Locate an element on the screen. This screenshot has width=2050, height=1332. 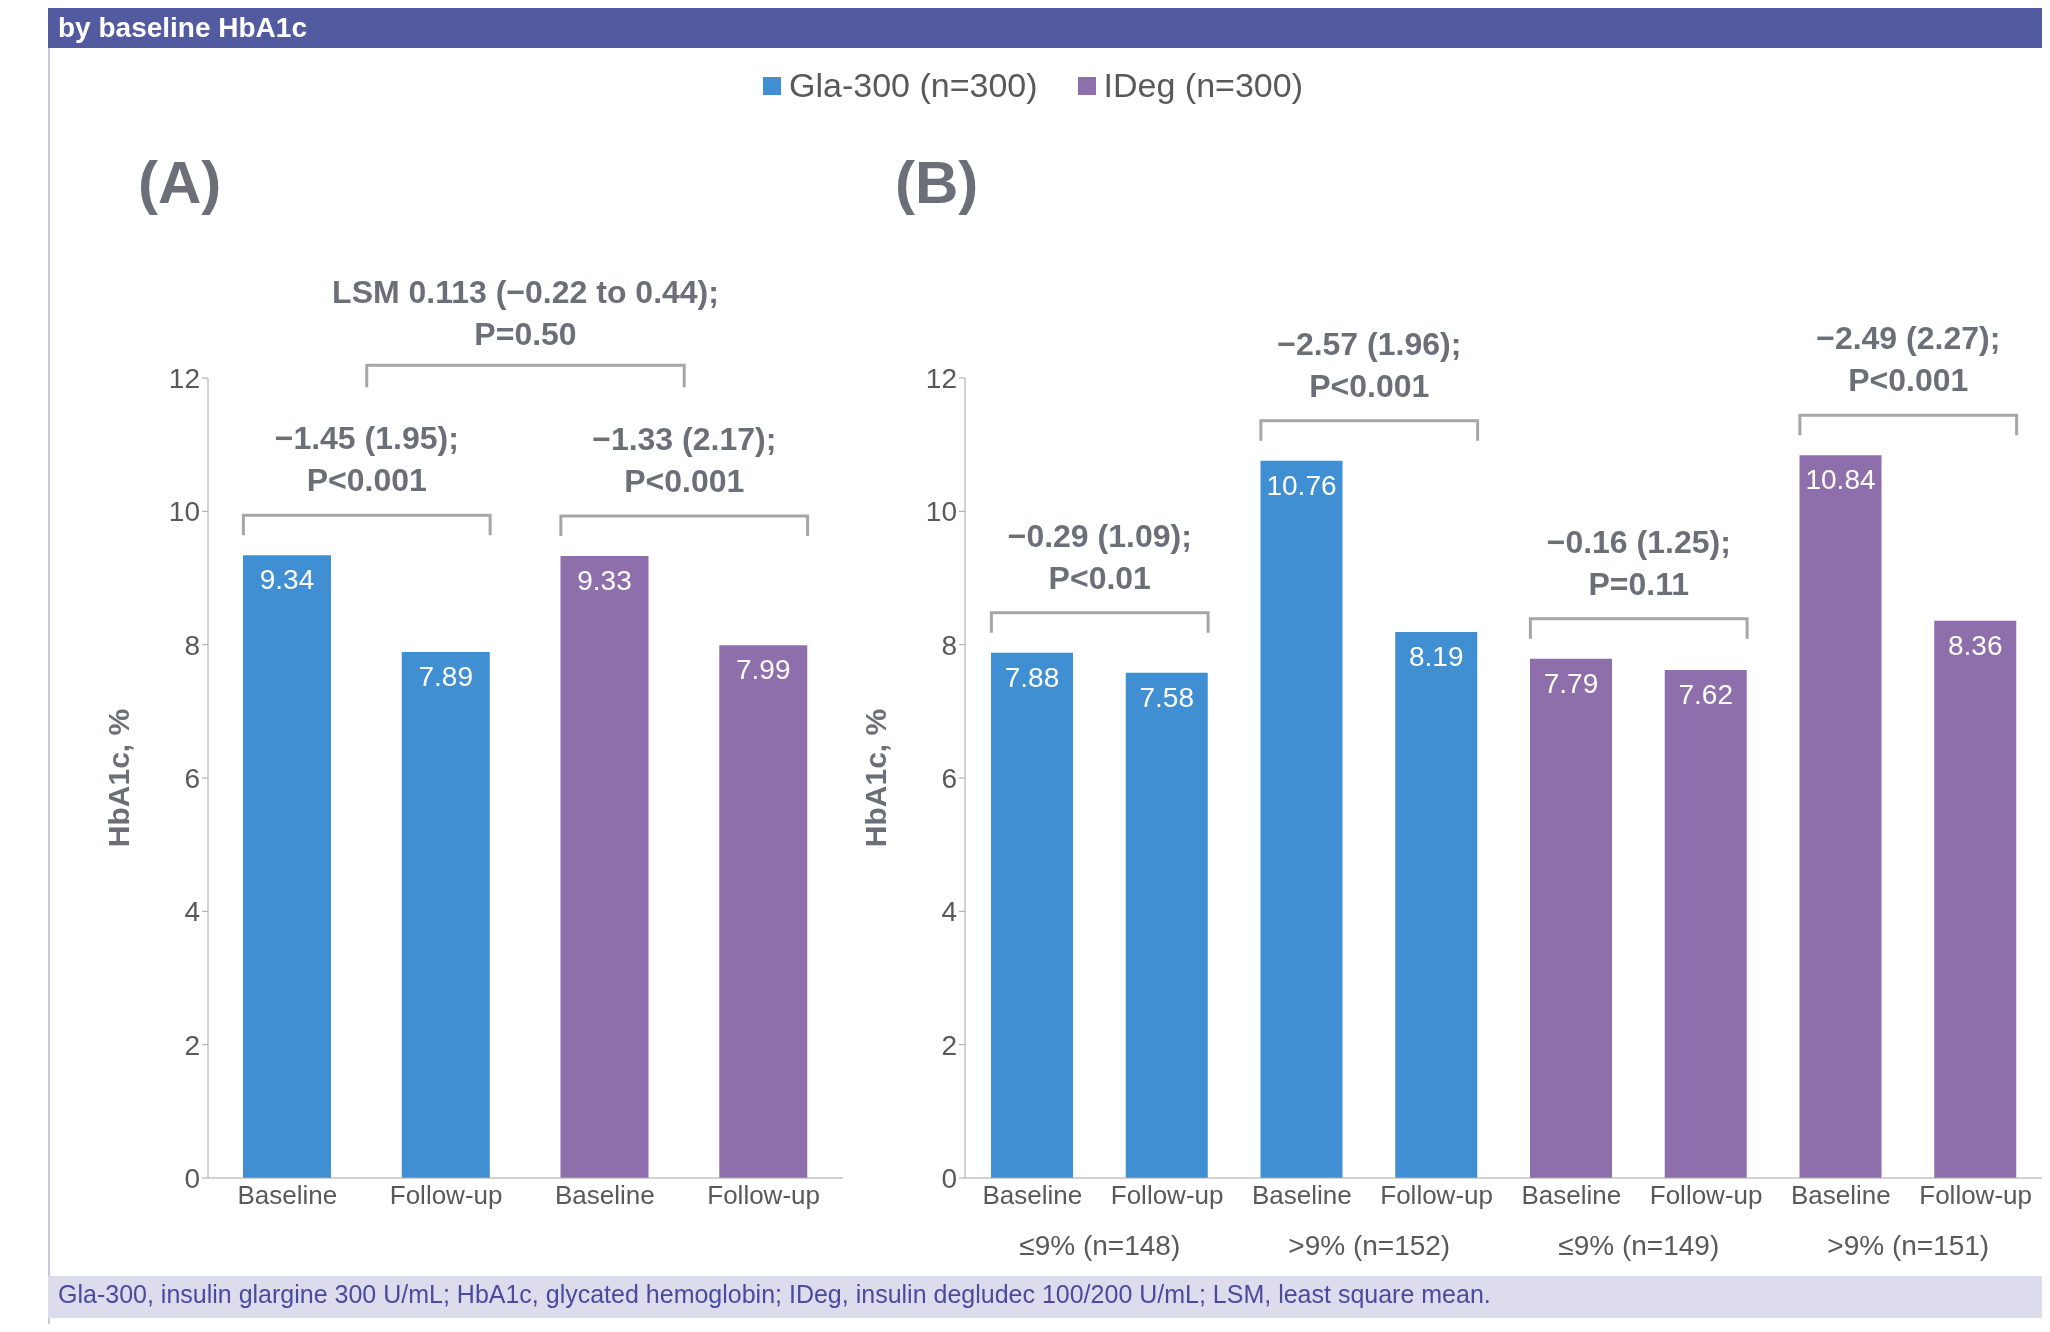
data-label: 8.36 is located at coordinates (1975, 645).